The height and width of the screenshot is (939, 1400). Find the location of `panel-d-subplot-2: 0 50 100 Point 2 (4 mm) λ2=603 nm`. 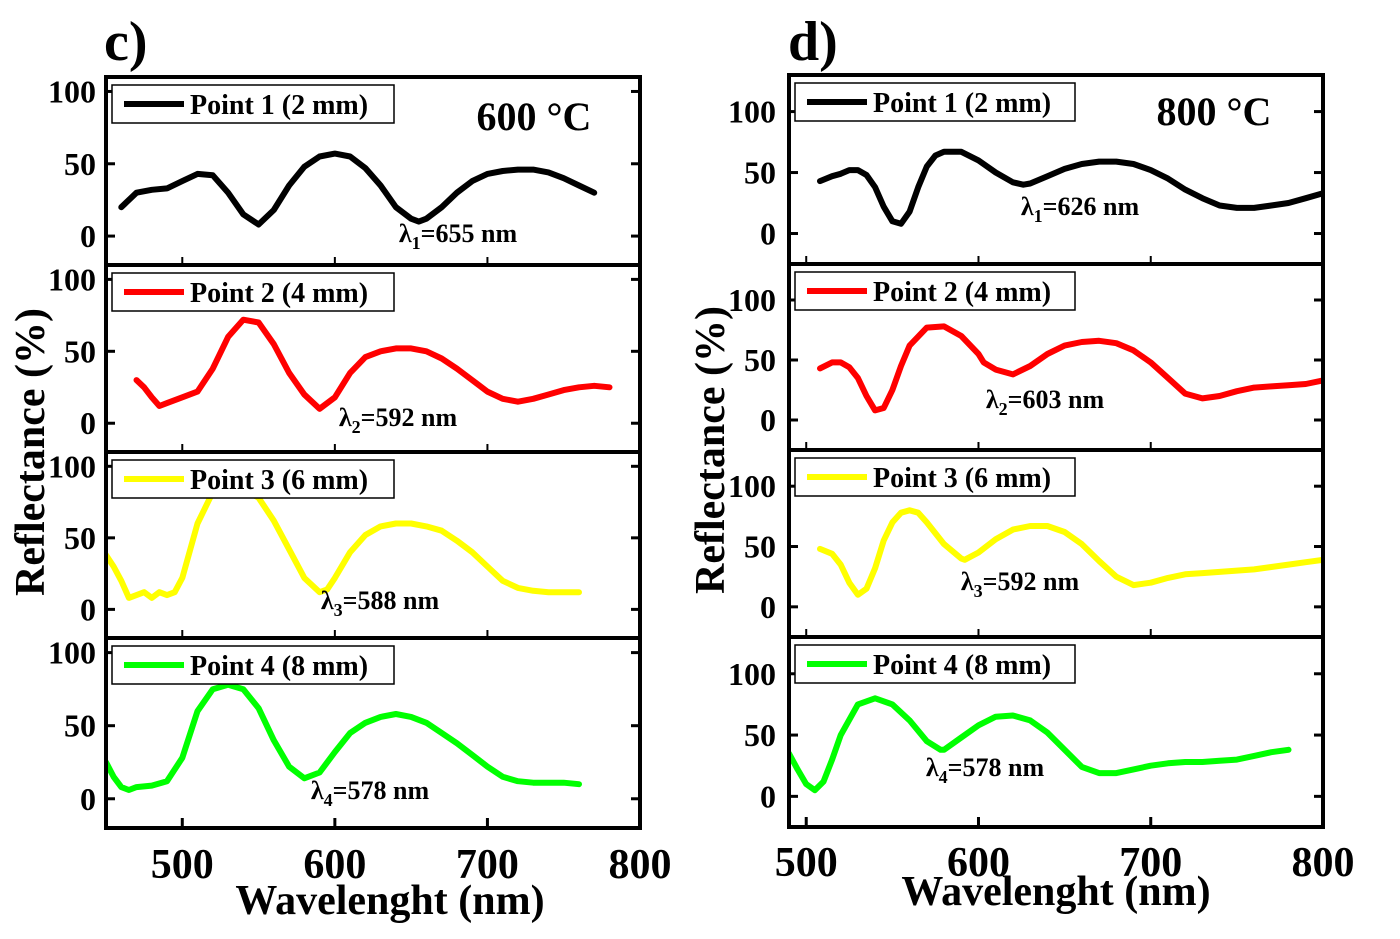

panel-d-subplot-2: 0 50 100 Point 2 (4 mm) λ2=603 nm is located at coordinates (1025, 354).